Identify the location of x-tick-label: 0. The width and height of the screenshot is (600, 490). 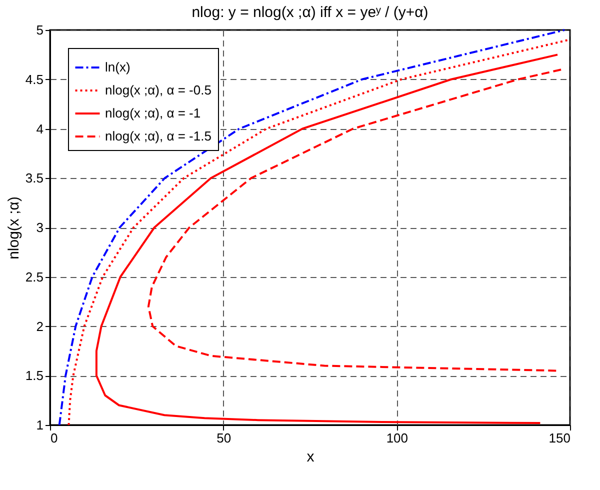
(54, 438).